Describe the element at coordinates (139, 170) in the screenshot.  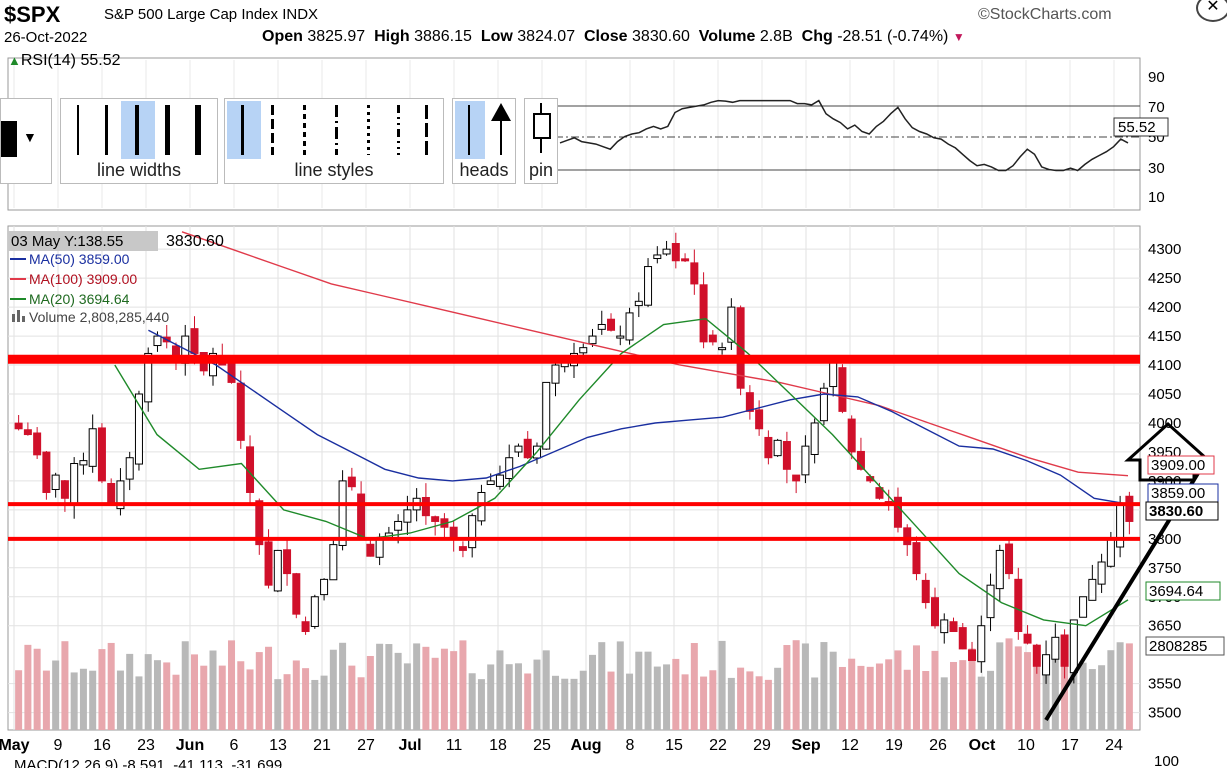
I see `line-widths-label: line widths` at that location.